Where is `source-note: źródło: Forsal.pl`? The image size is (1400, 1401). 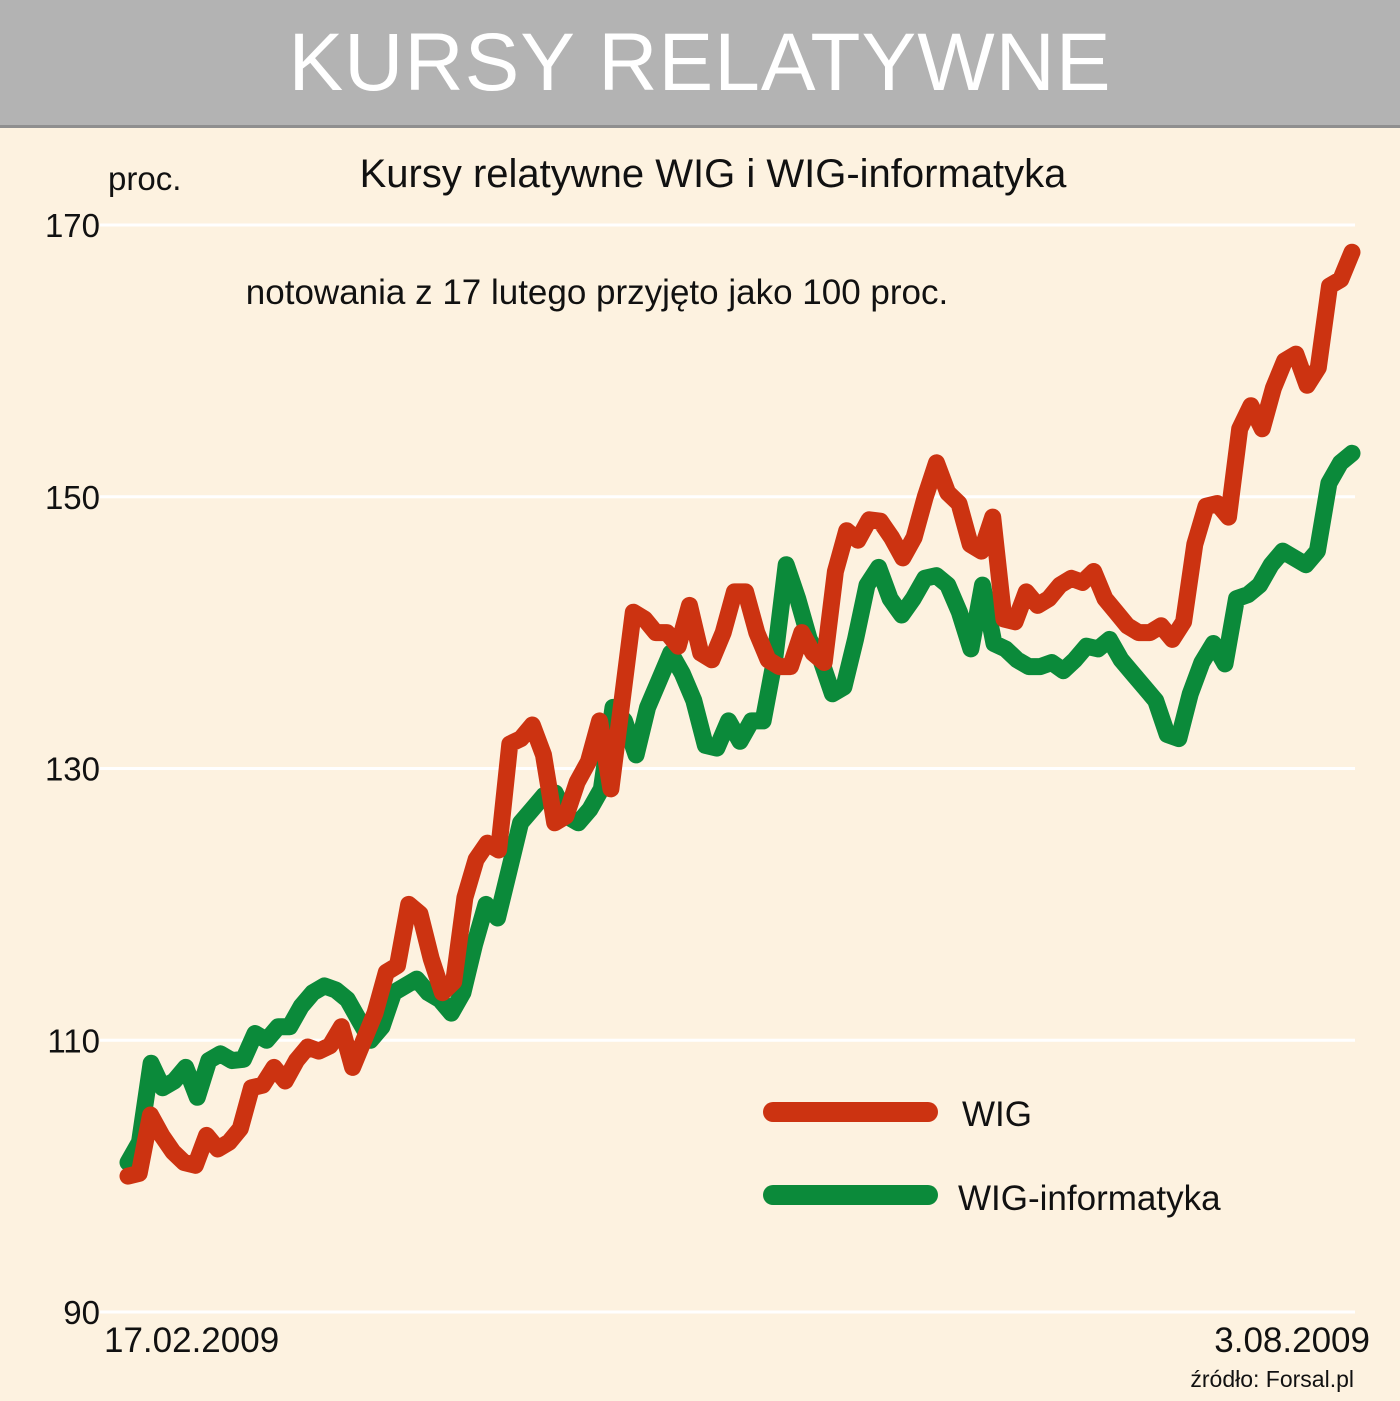 source-note: źródło: Forsal.pl is located at coordinates (1272, 1379).